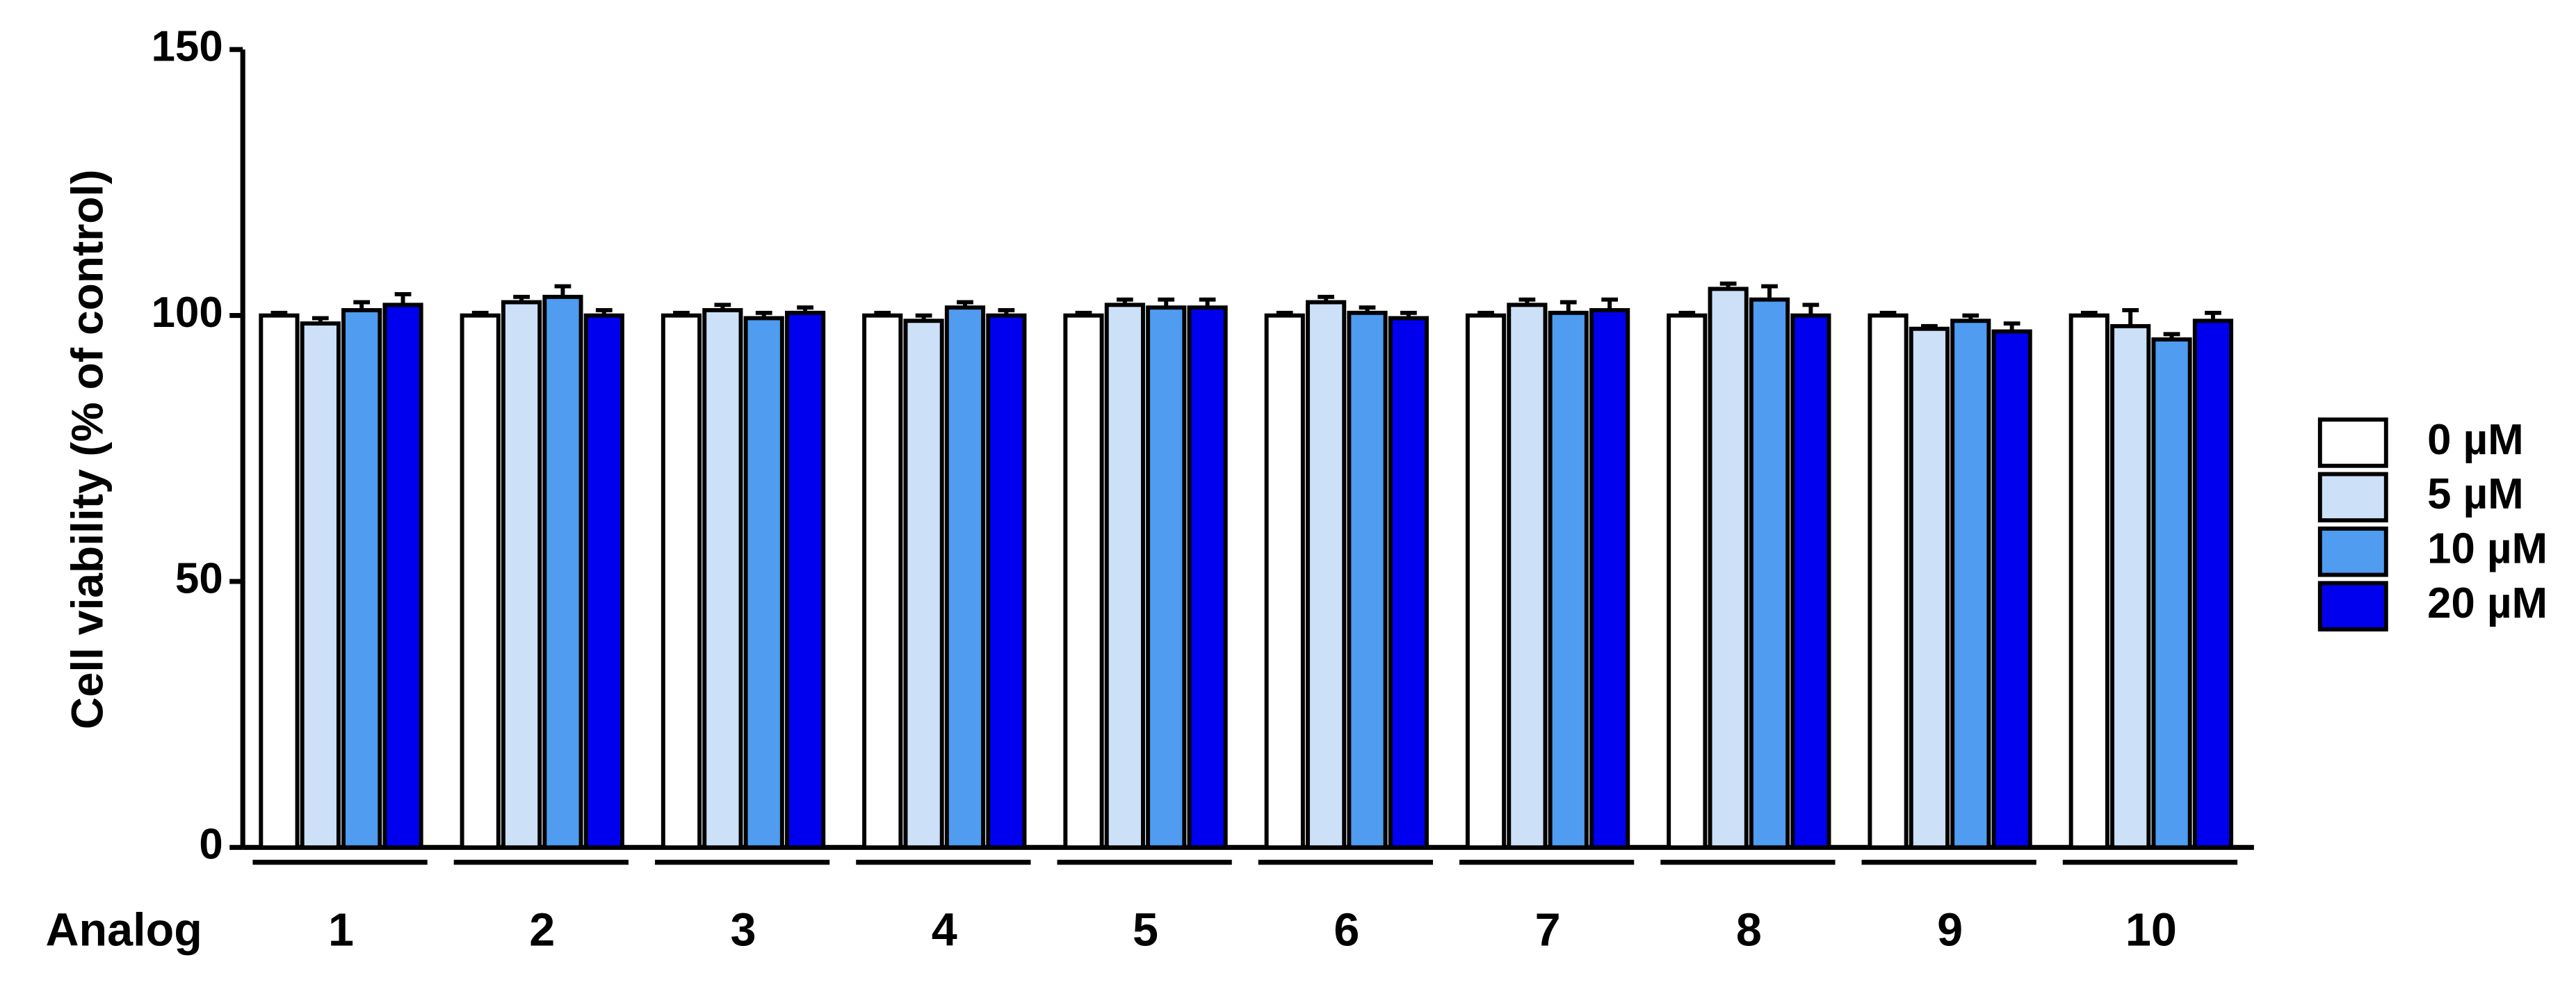 The image size is (2576, 987). I want to click on x-tick-label: 9, so click(1950, 930).